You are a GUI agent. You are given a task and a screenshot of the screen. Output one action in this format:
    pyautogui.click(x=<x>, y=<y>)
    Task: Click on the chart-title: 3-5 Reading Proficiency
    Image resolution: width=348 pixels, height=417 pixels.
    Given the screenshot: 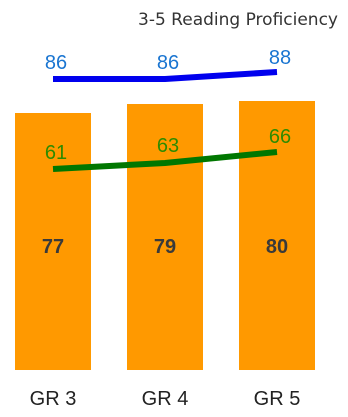 What is the action you would take?
    pyautogui.click(x=238, y=20)
    